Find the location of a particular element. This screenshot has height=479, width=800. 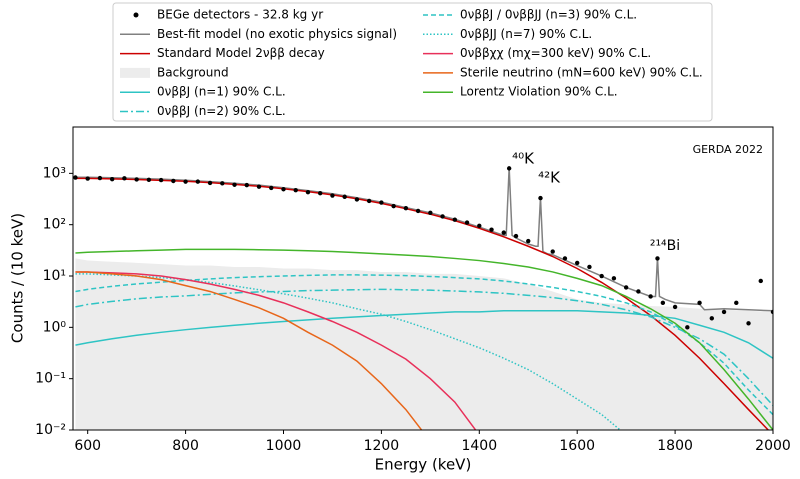

legend-label: Sterile neutrino (mN=600 keV) 90% C.L. is located at coordinates (581, 72).